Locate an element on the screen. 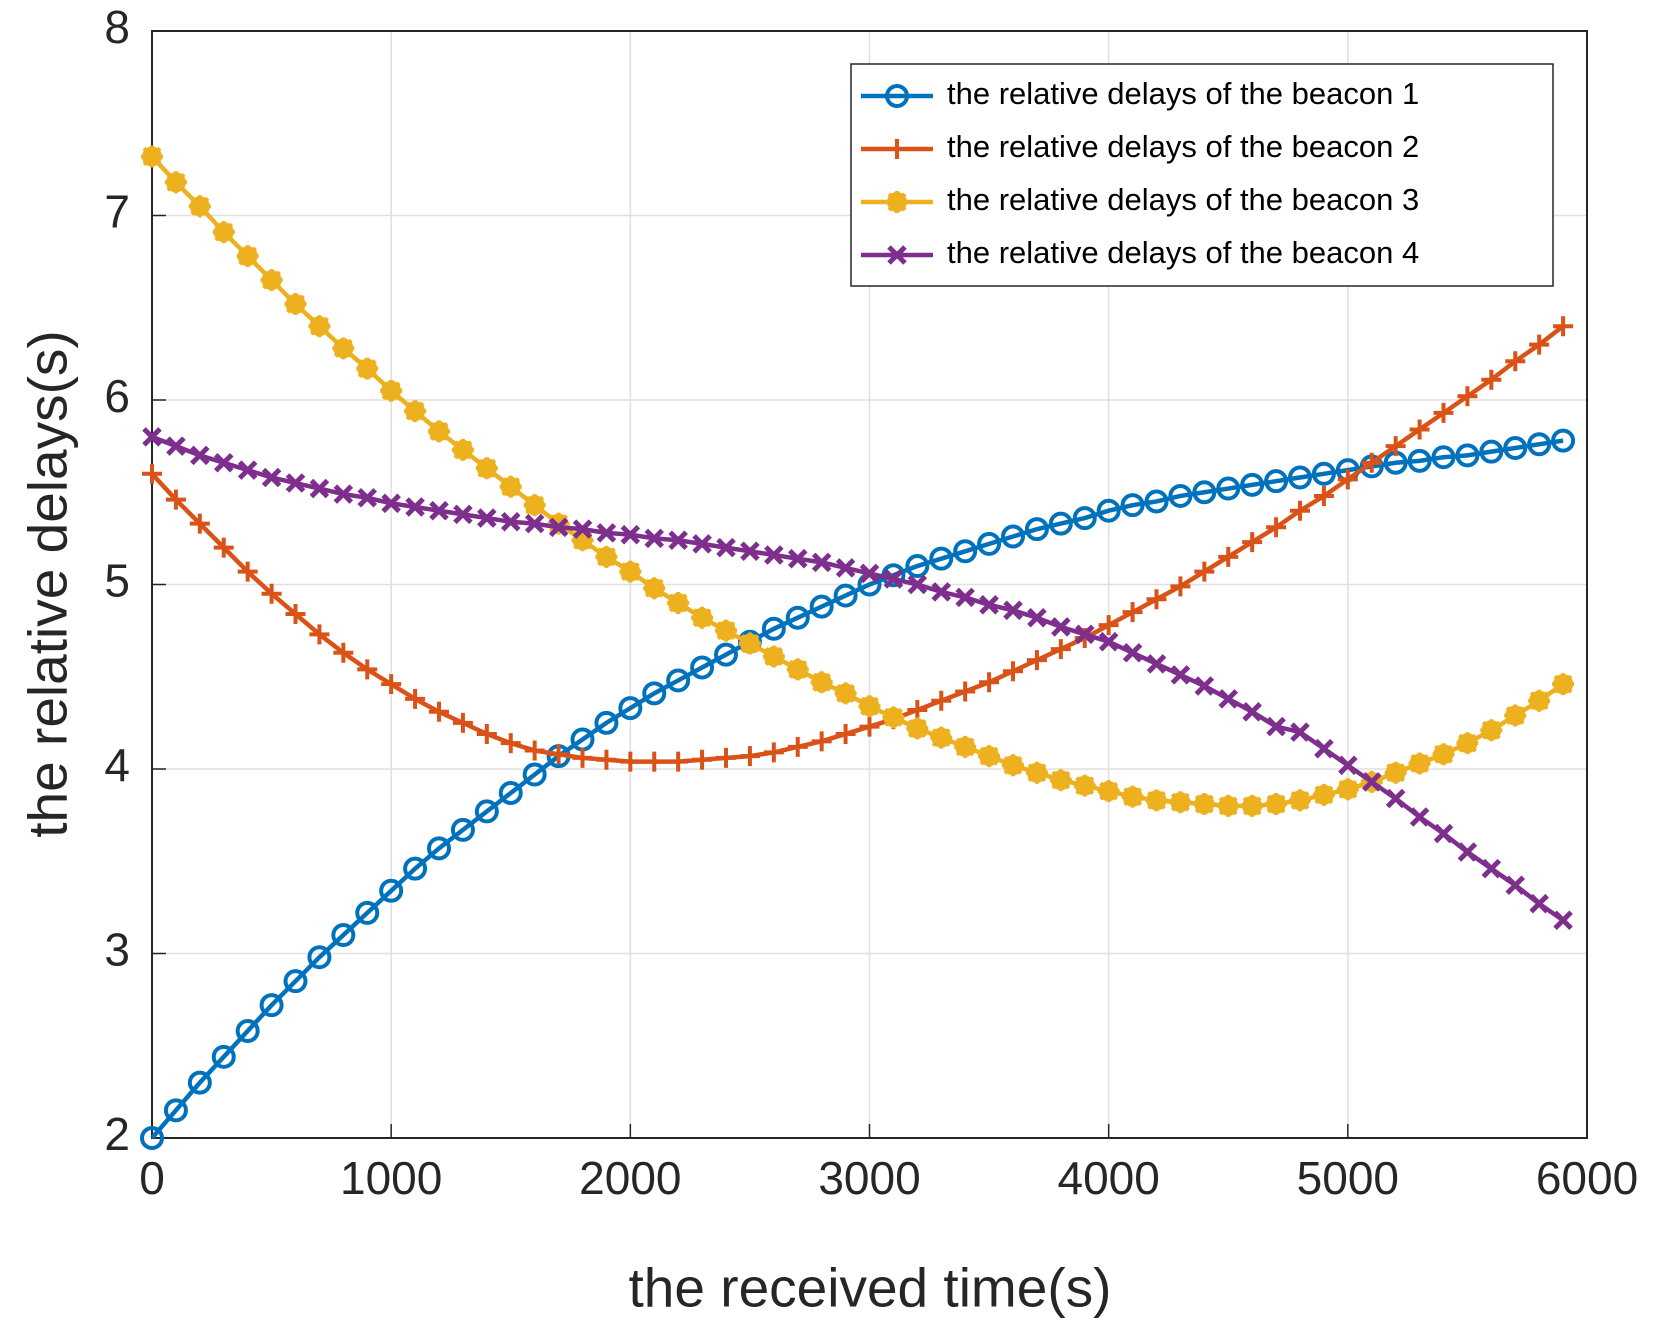 The image size is (1661, 1333). x-tick-label: 6000 is located at coordinates (1587, 1178).